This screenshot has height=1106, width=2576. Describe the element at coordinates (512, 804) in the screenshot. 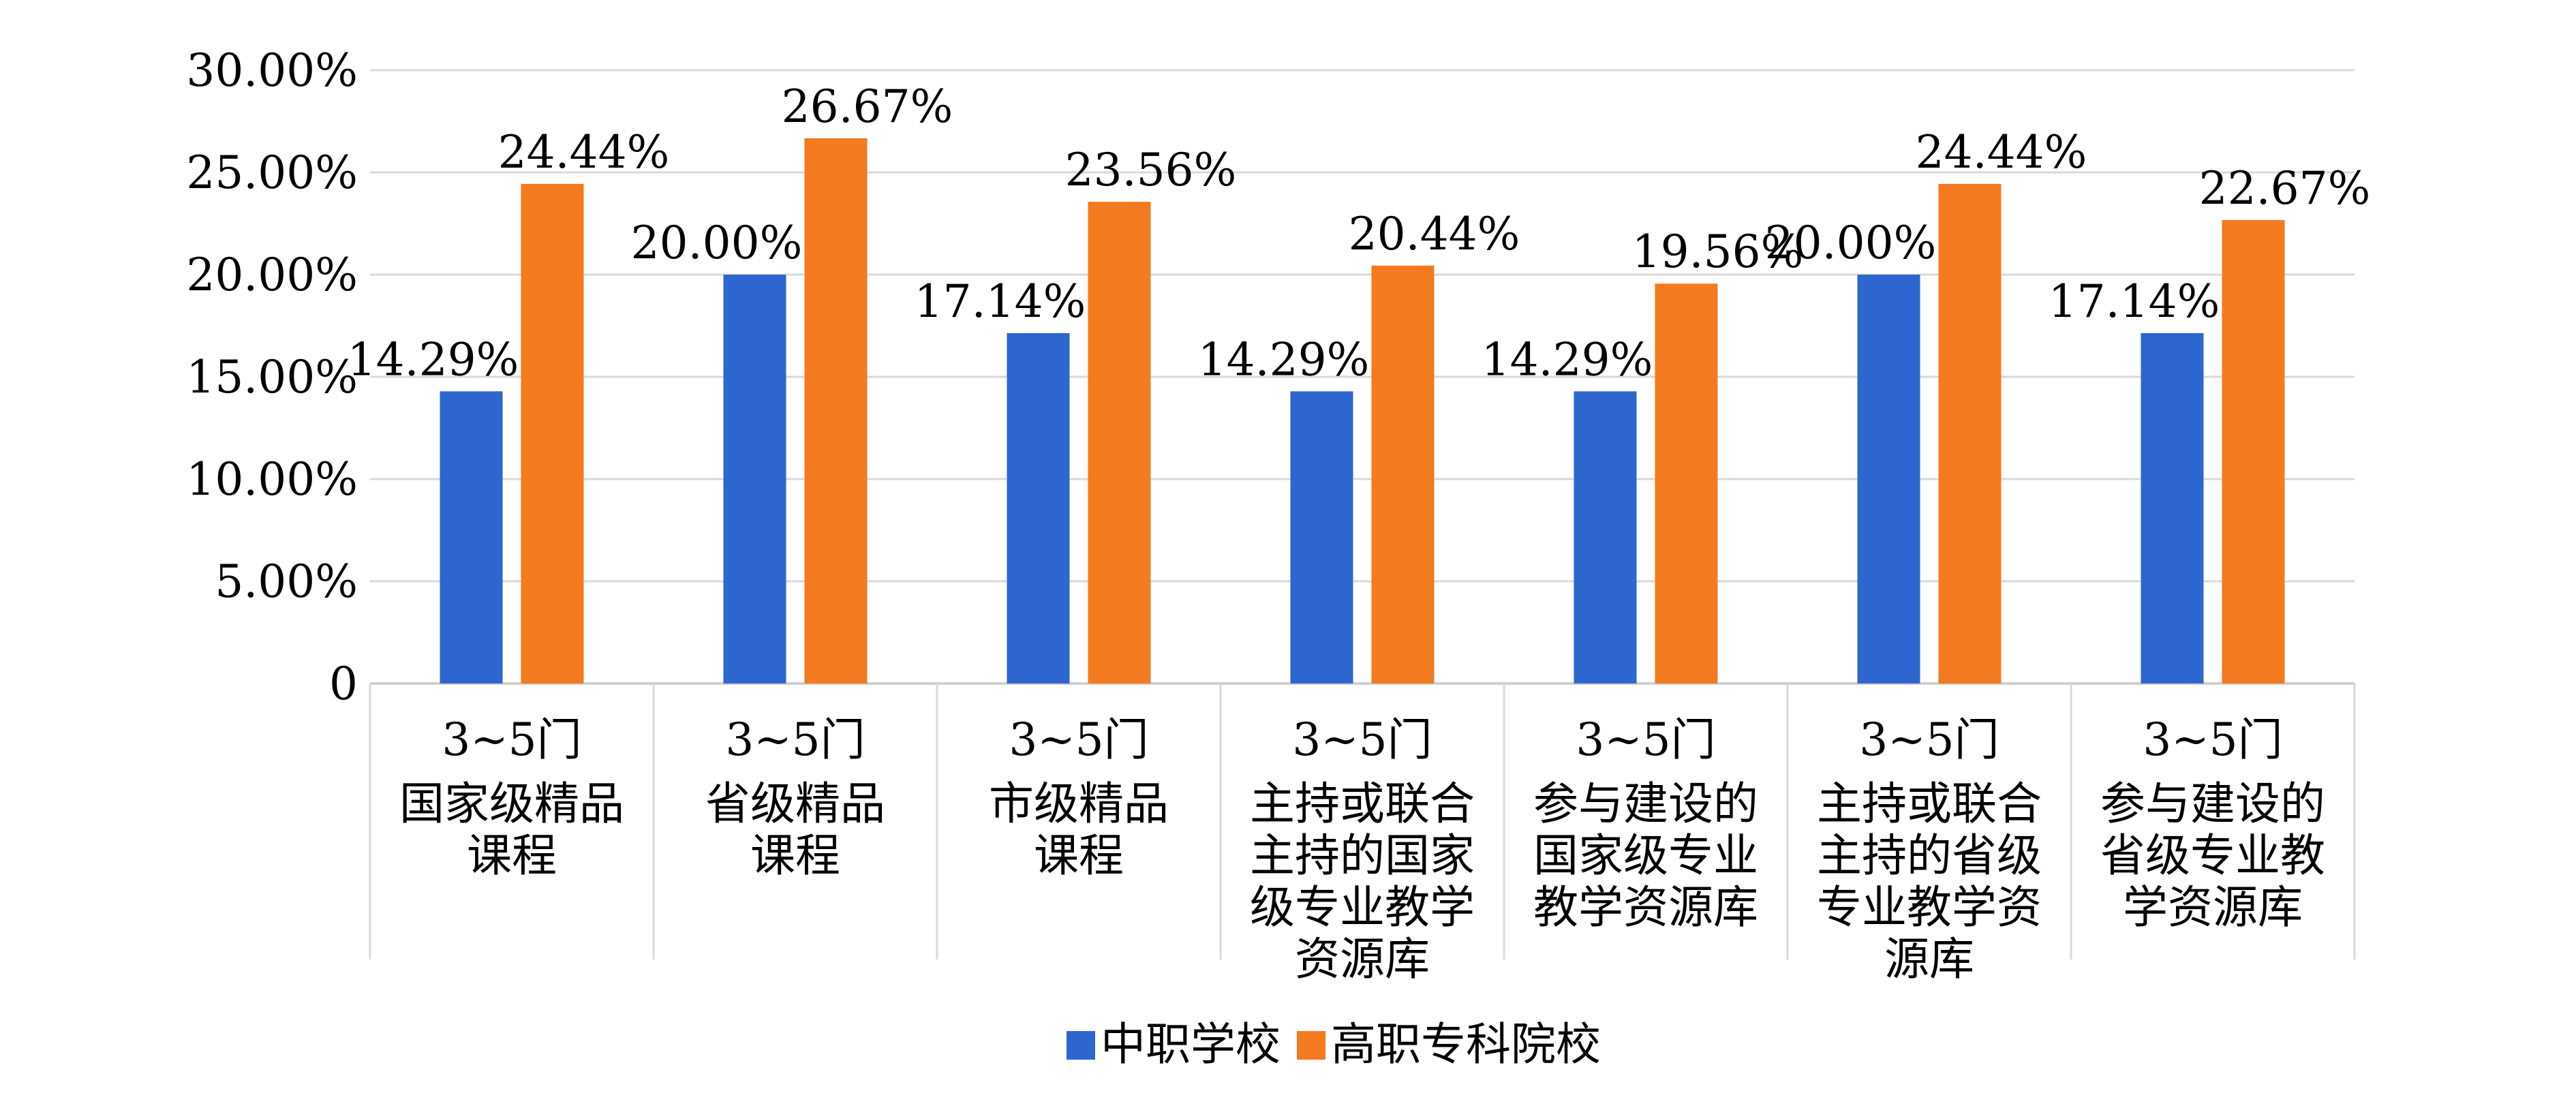

I see `category-label: 国家级精品` at that location.